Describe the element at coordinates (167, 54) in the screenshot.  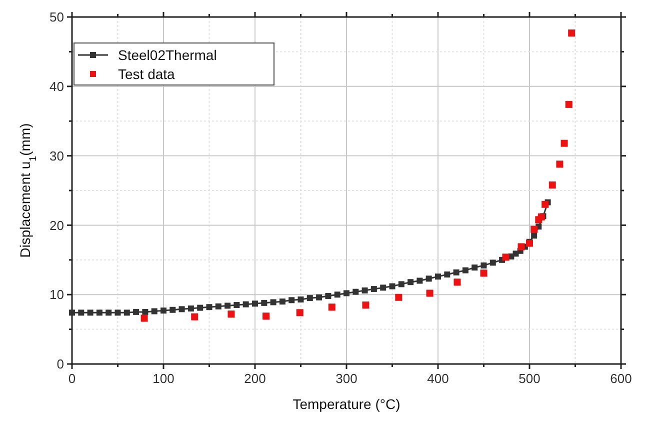
I see `legend-label: Steel02Thermal` at that location.